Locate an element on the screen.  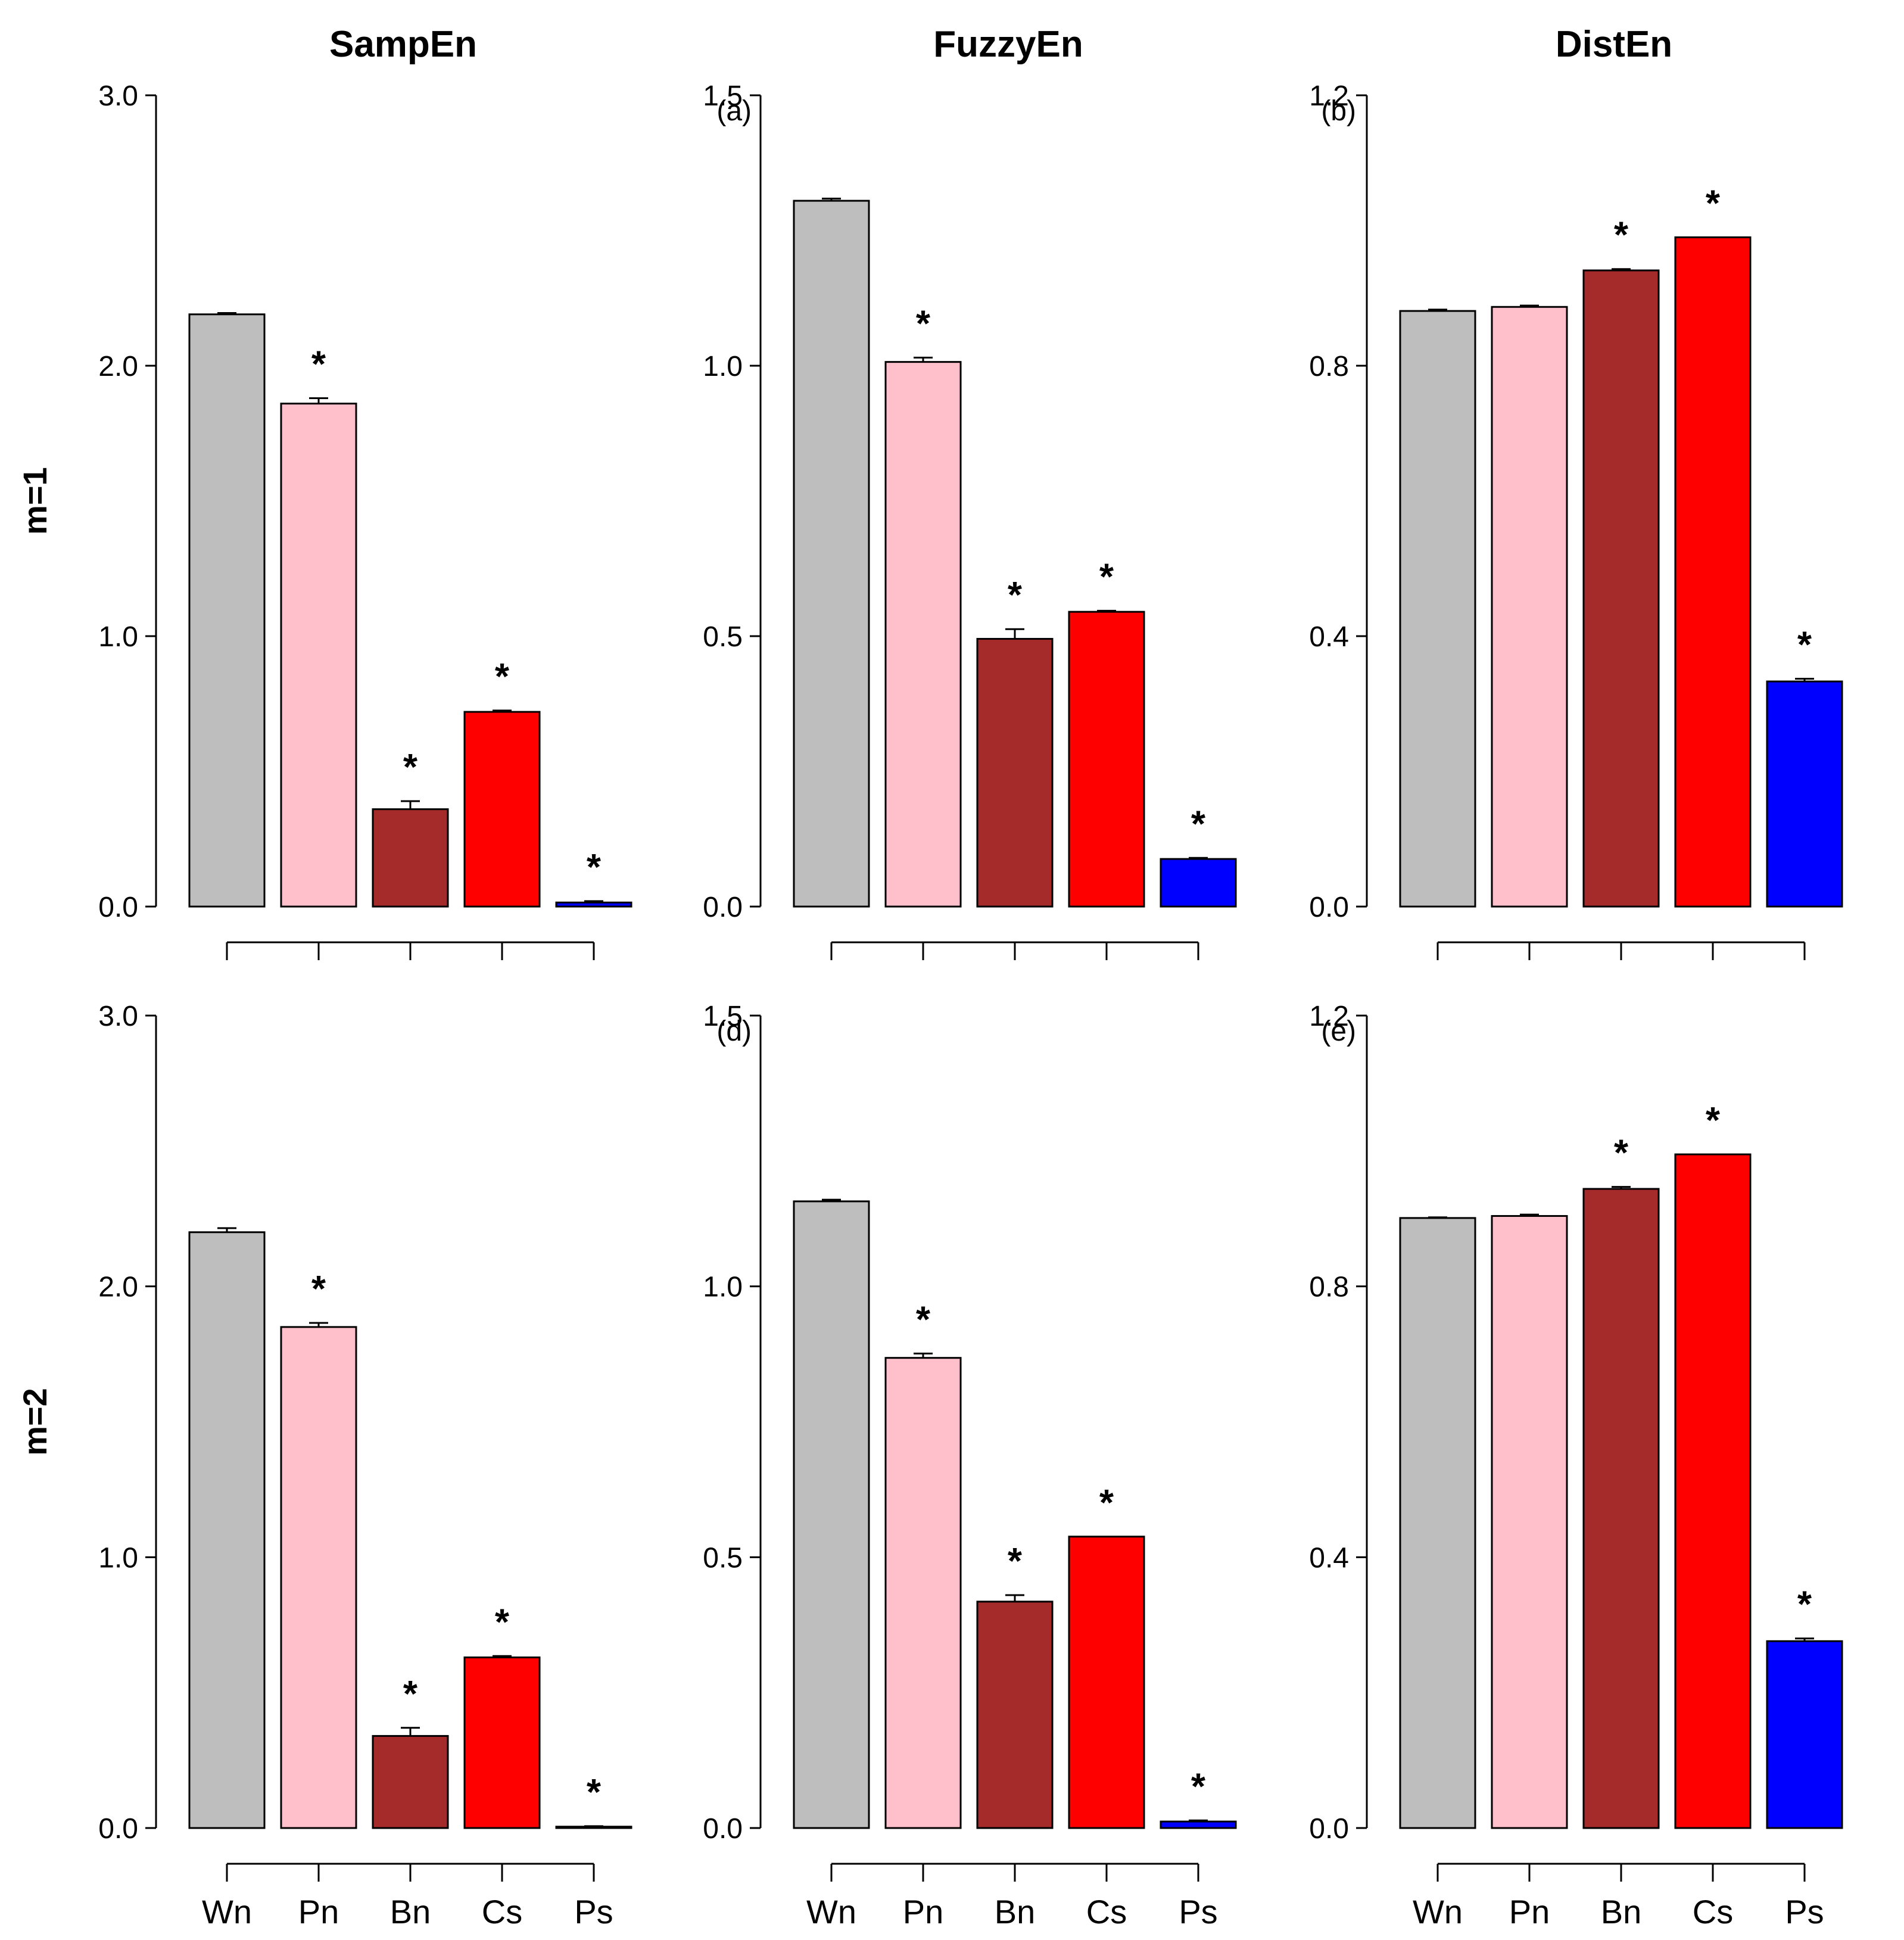
row-label-m1: m=1 is located at coordinates (35, 501).